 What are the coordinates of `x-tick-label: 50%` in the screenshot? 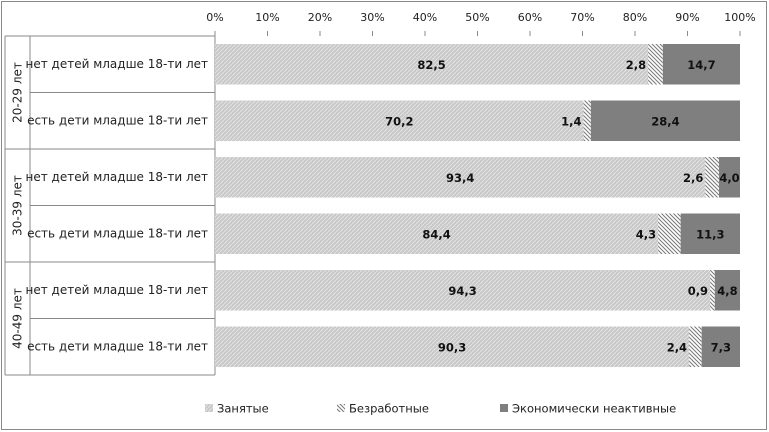 It's located at (477, 17).